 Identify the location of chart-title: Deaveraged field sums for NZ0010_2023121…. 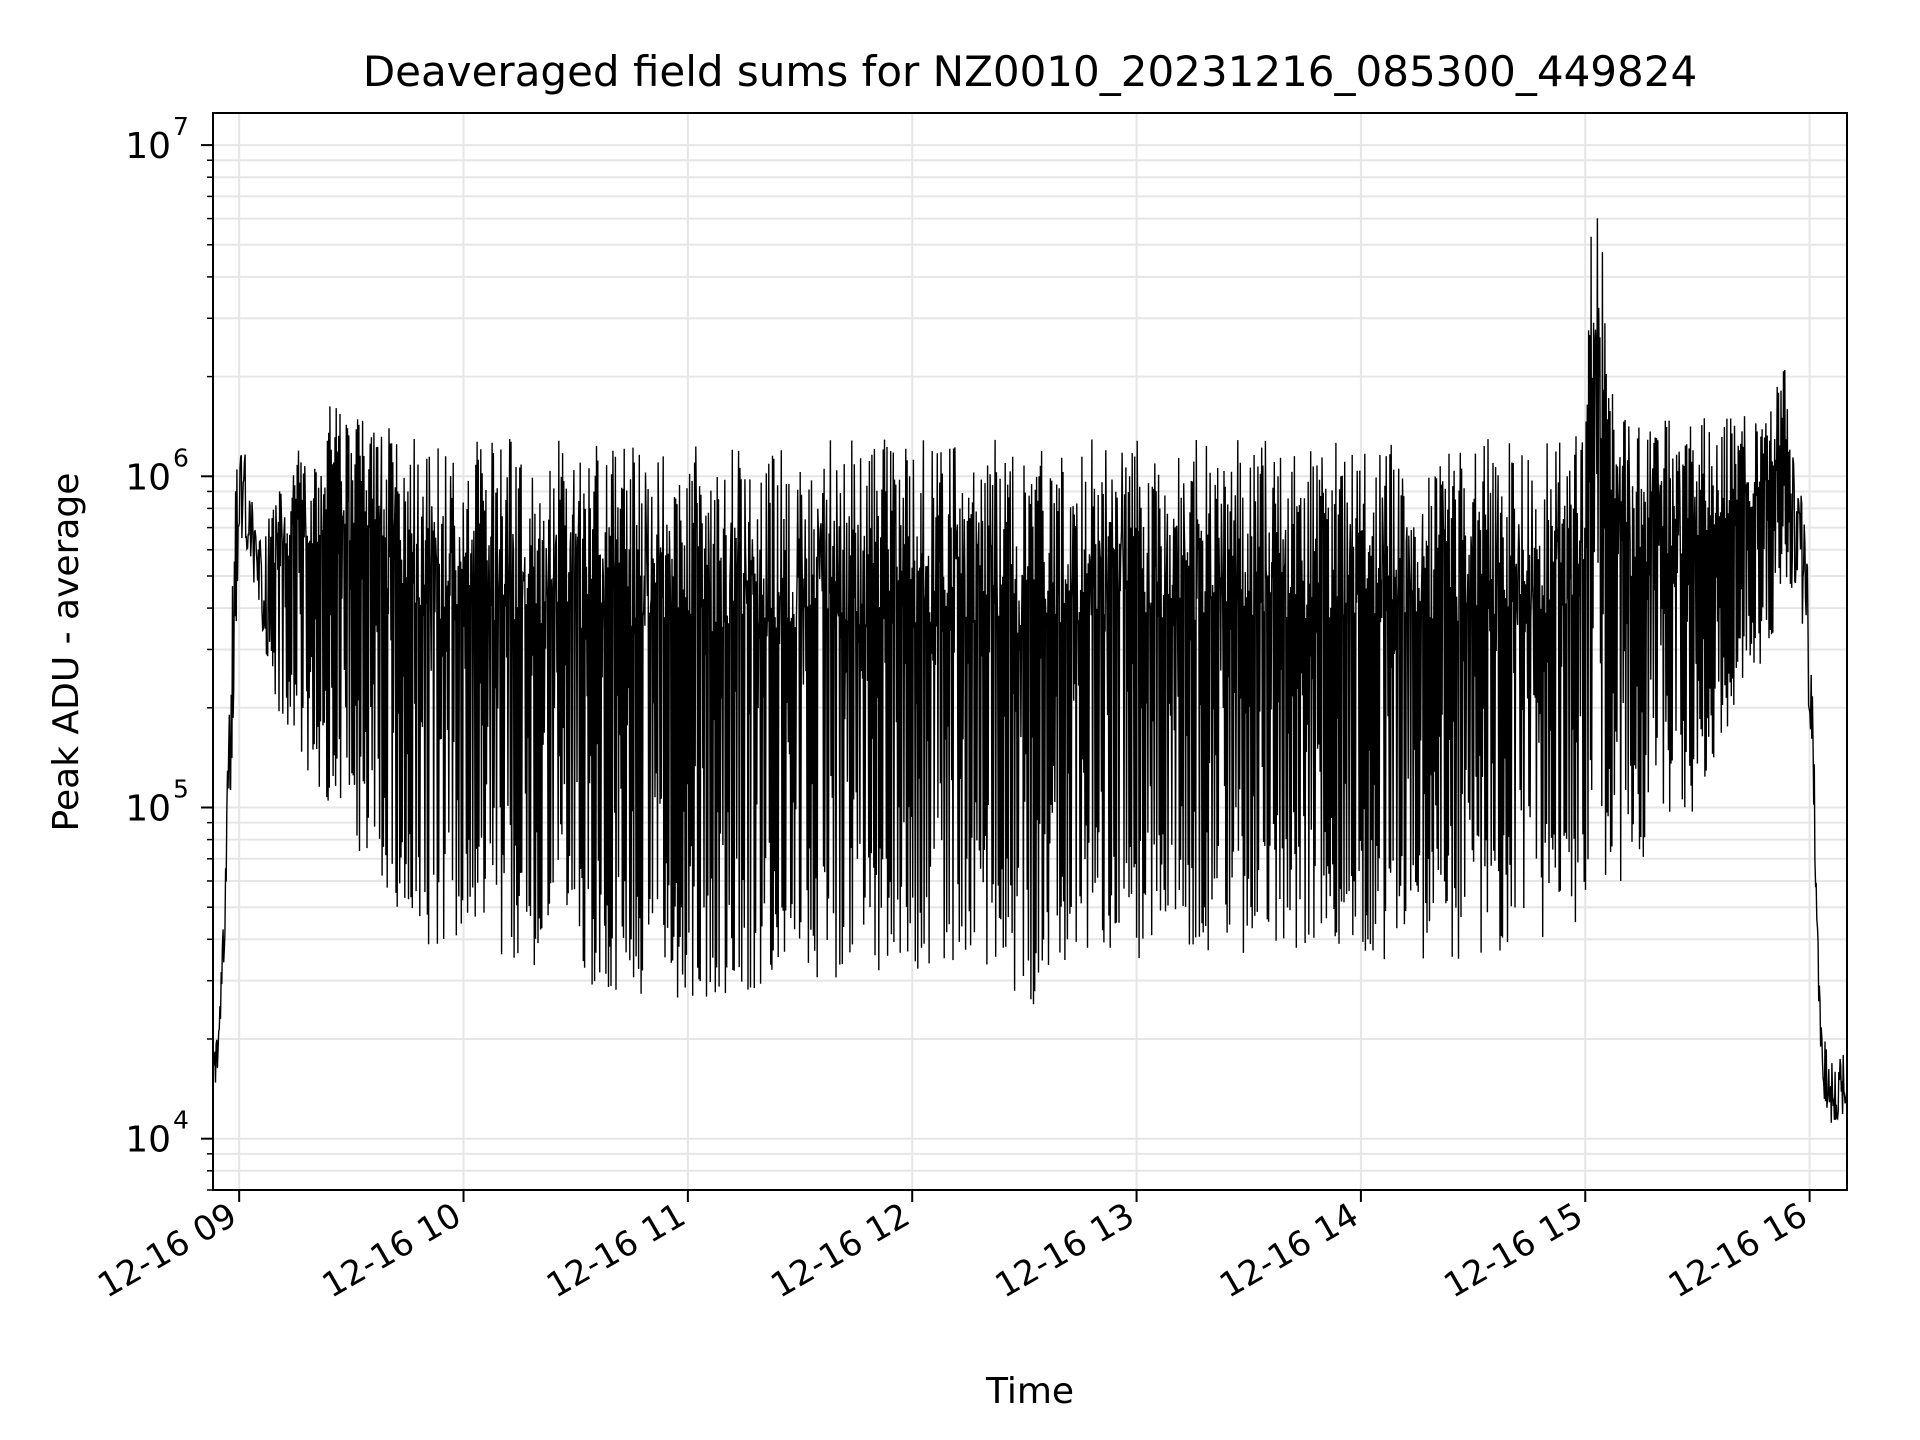
(1030, 71).